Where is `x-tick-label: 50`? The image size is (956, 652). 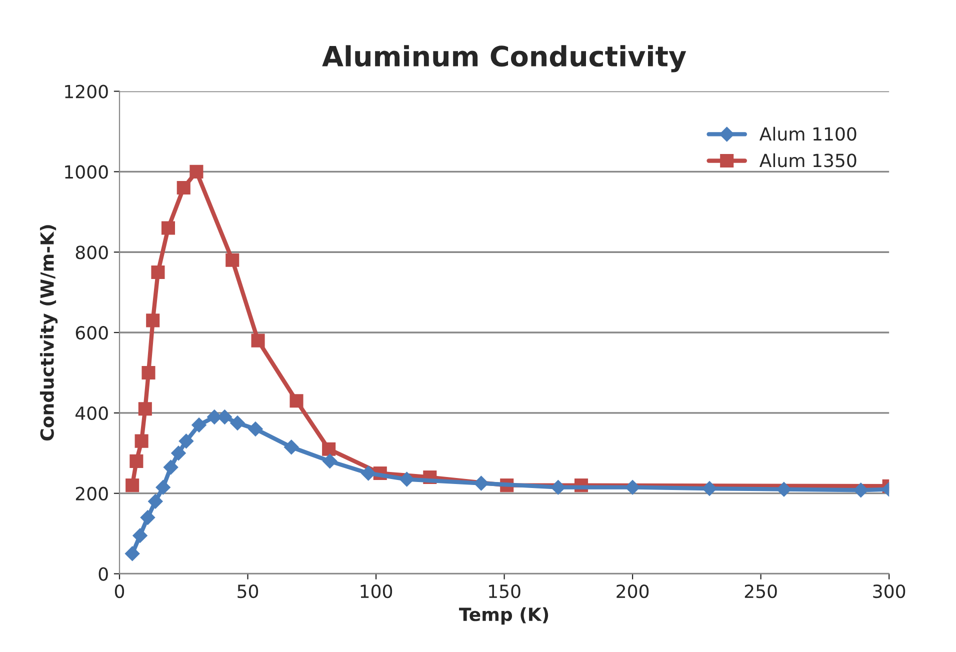
x-tick-label: 50 is located at coordinates (248, 591).